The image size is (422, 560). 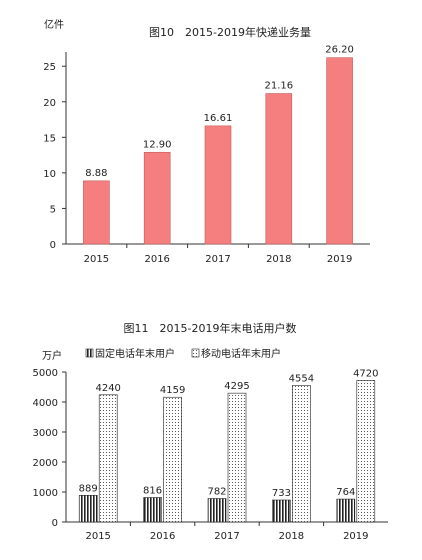 I want to click on chart1-y-tick-label: 10, so click(x=49, y=174).